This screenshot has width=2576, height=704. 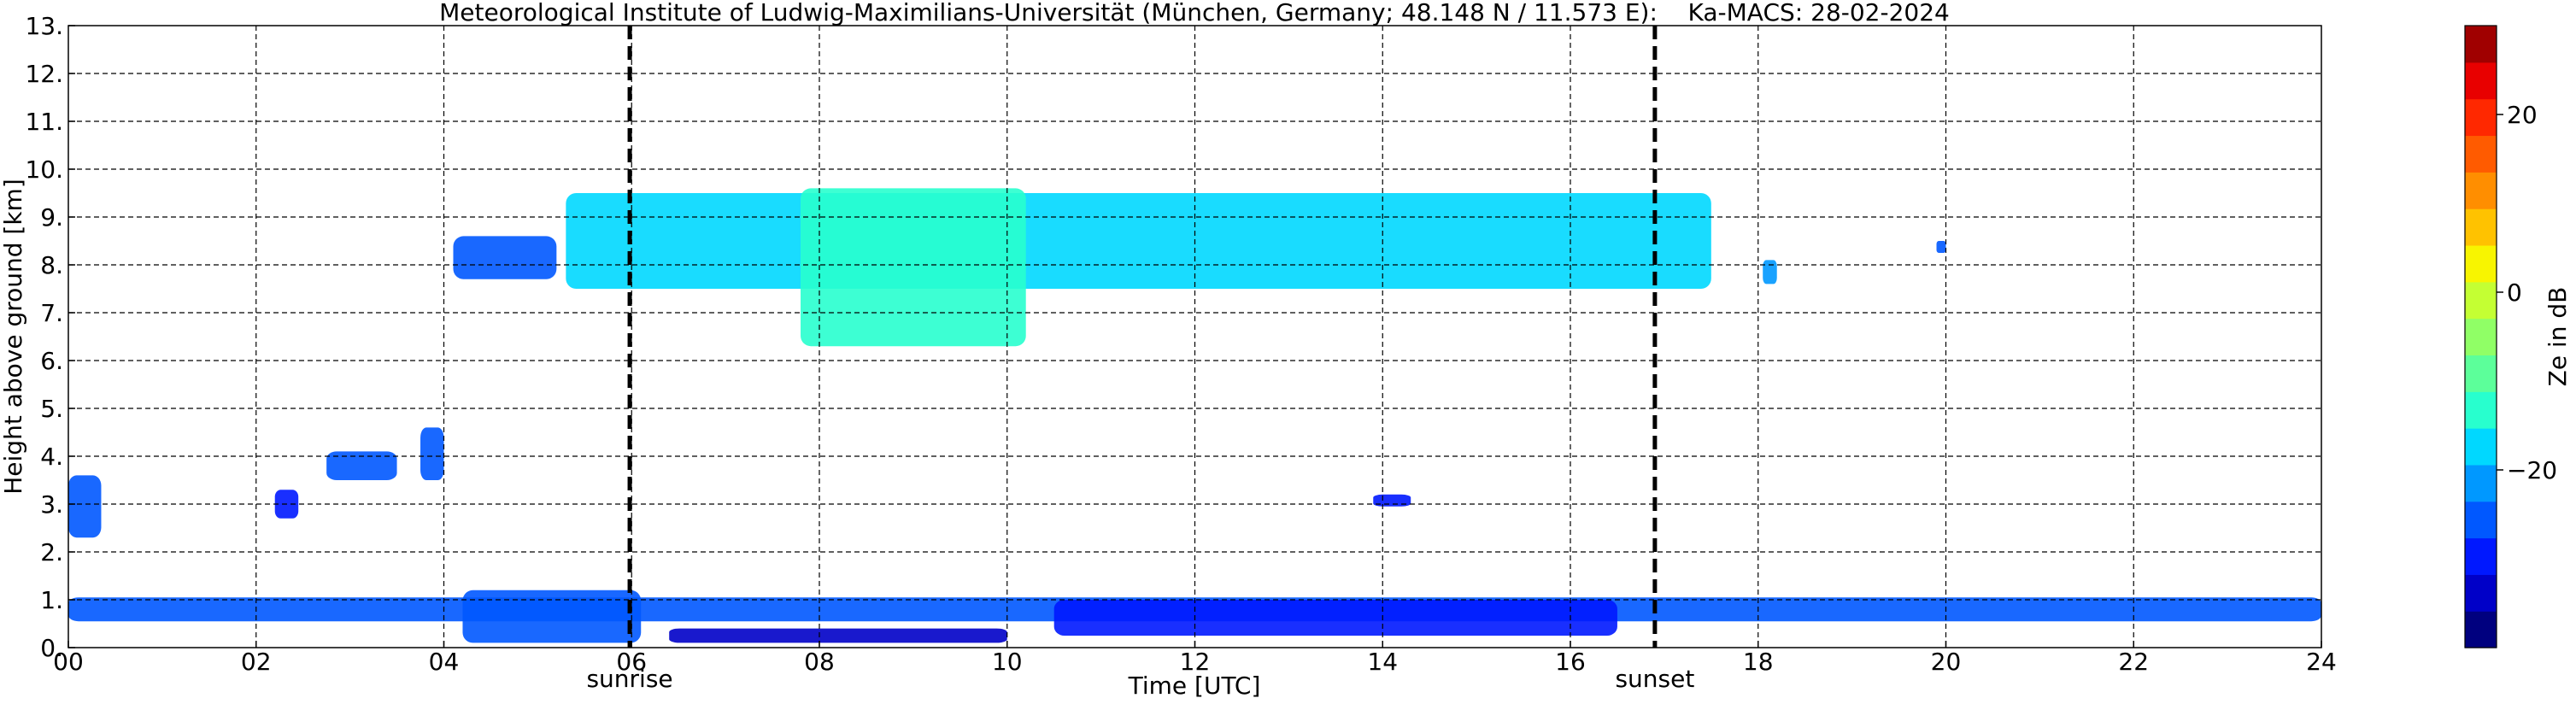 I want to click on y-tick-label: 5., so click(x=51, y=409).